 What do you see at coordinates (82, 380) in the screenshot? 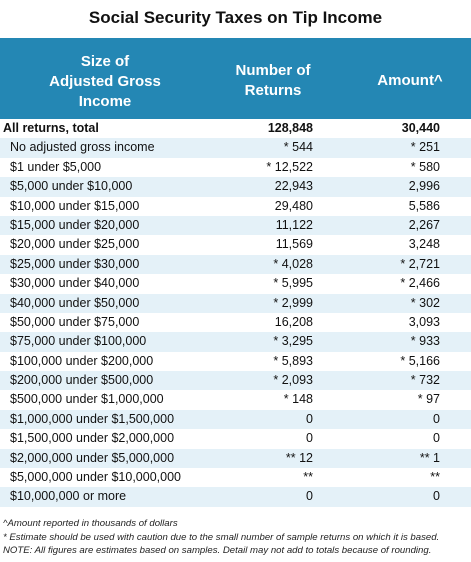
I see `row-label: $200,000 under $500,000` at bounding box center [82, 380].